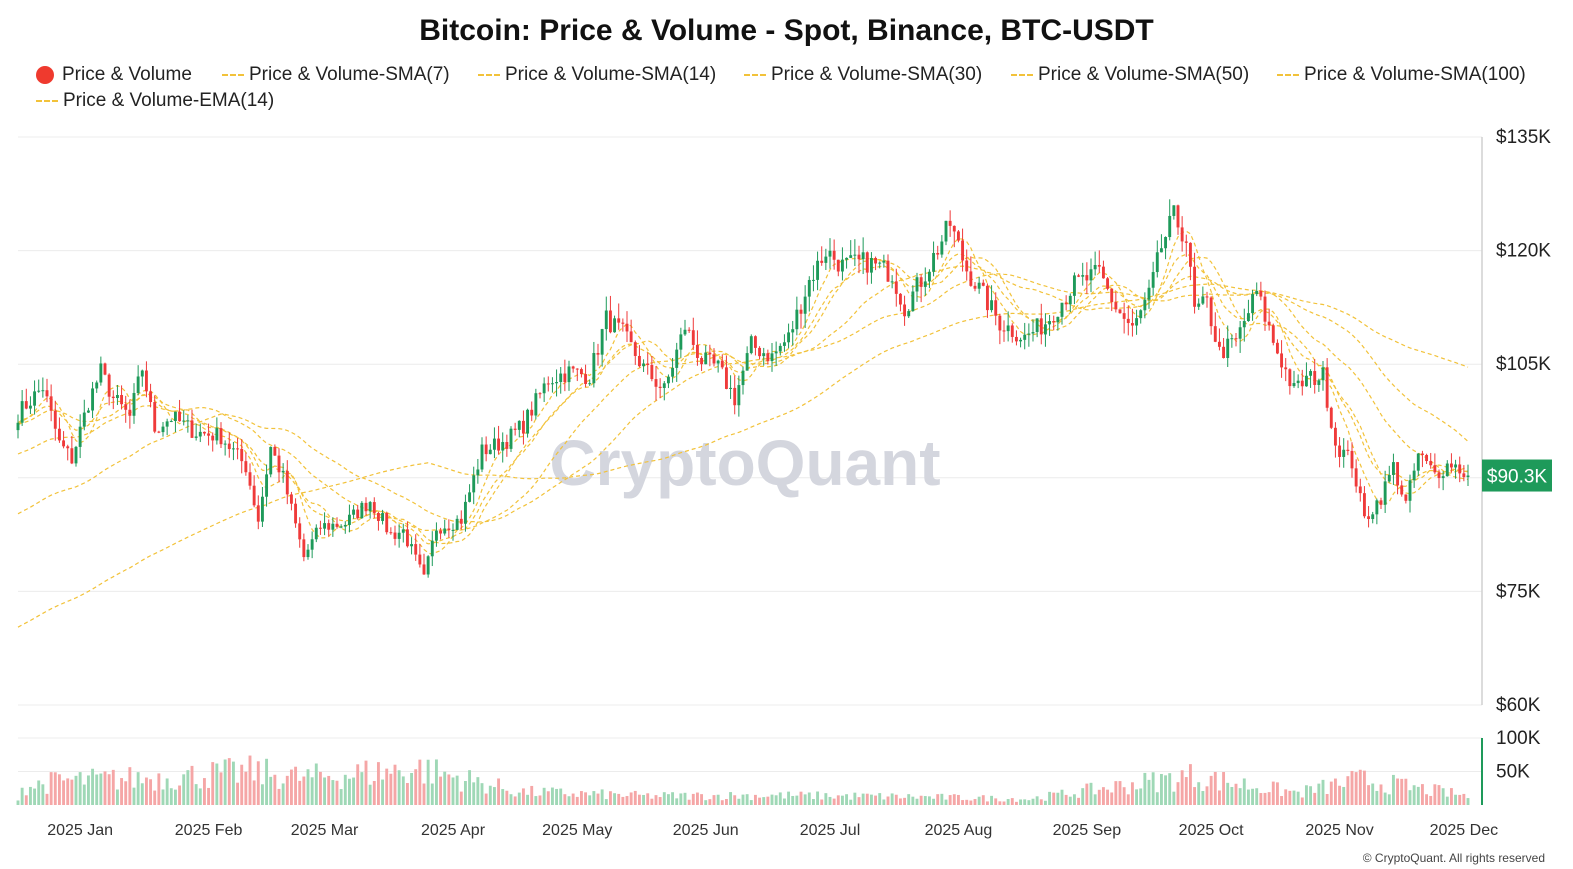 The width and height of the screenshot is (1573, 869). Describe the element at coordinates (1517, 475) in the screenshot. I see `last-price-marker: $90.3K` at that location.